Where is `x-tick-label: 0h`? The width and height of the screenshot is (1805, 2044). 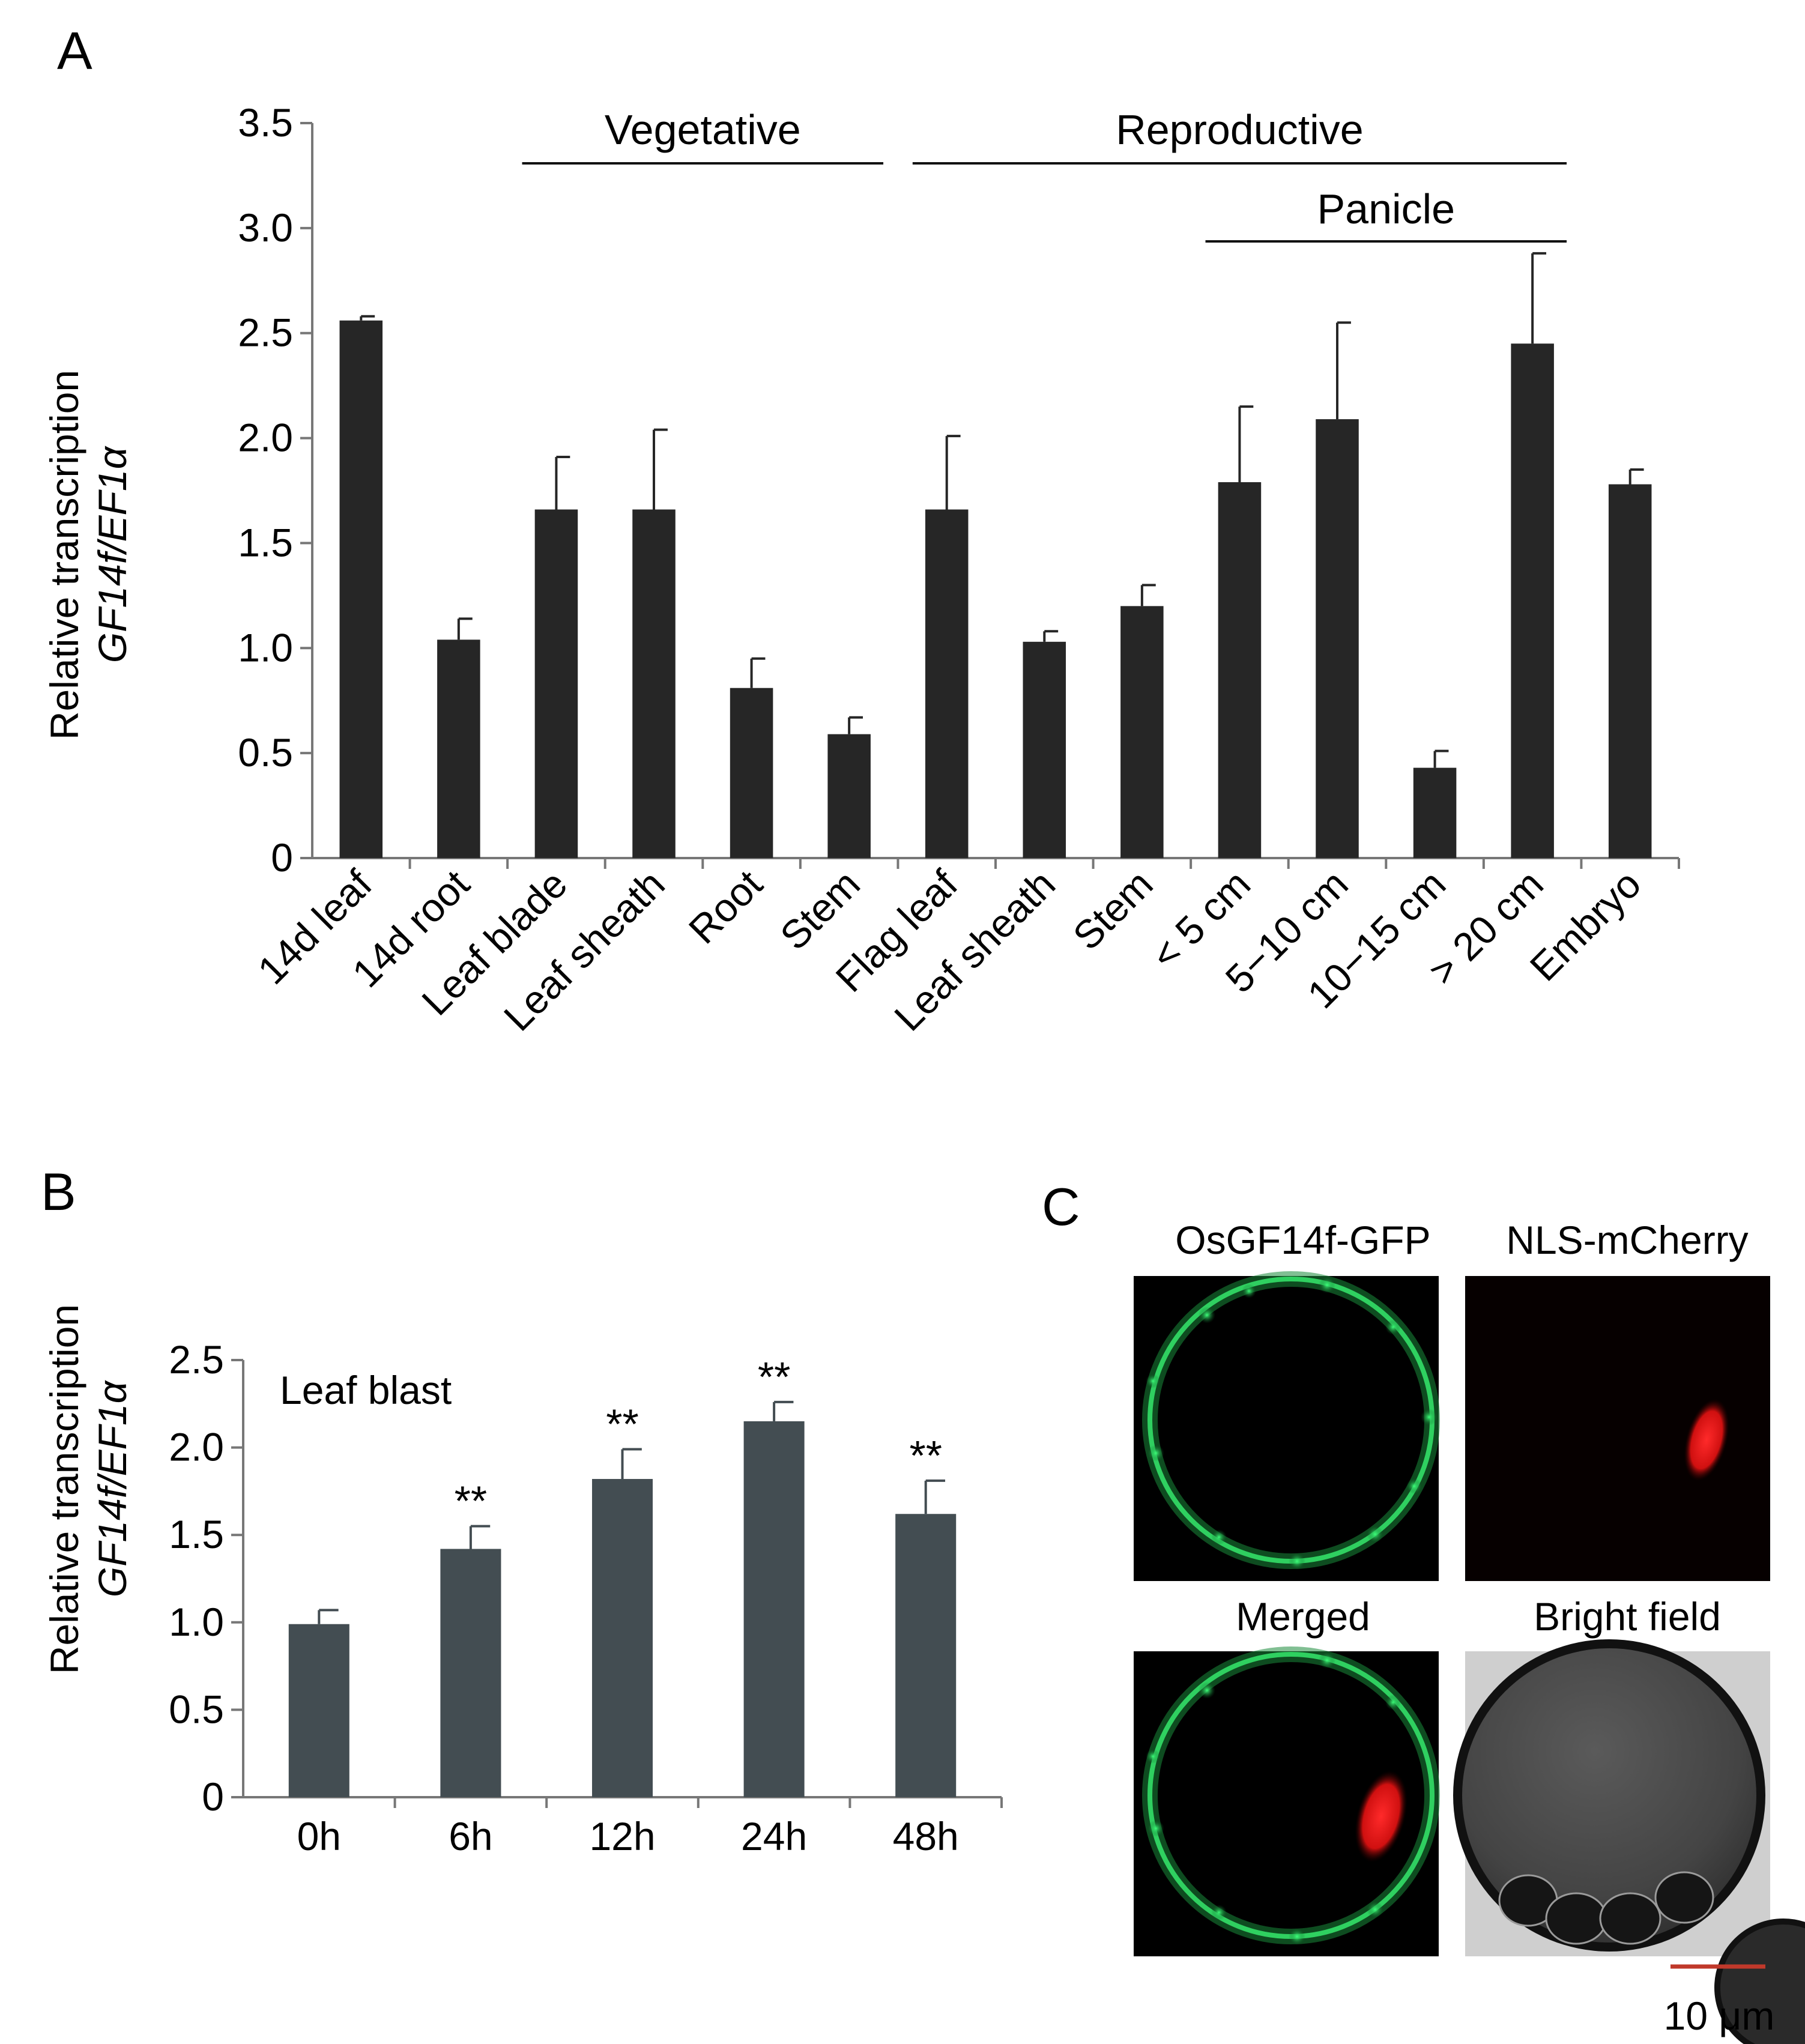
x-tick-label: 0h is located at coordinates (319, 1836).